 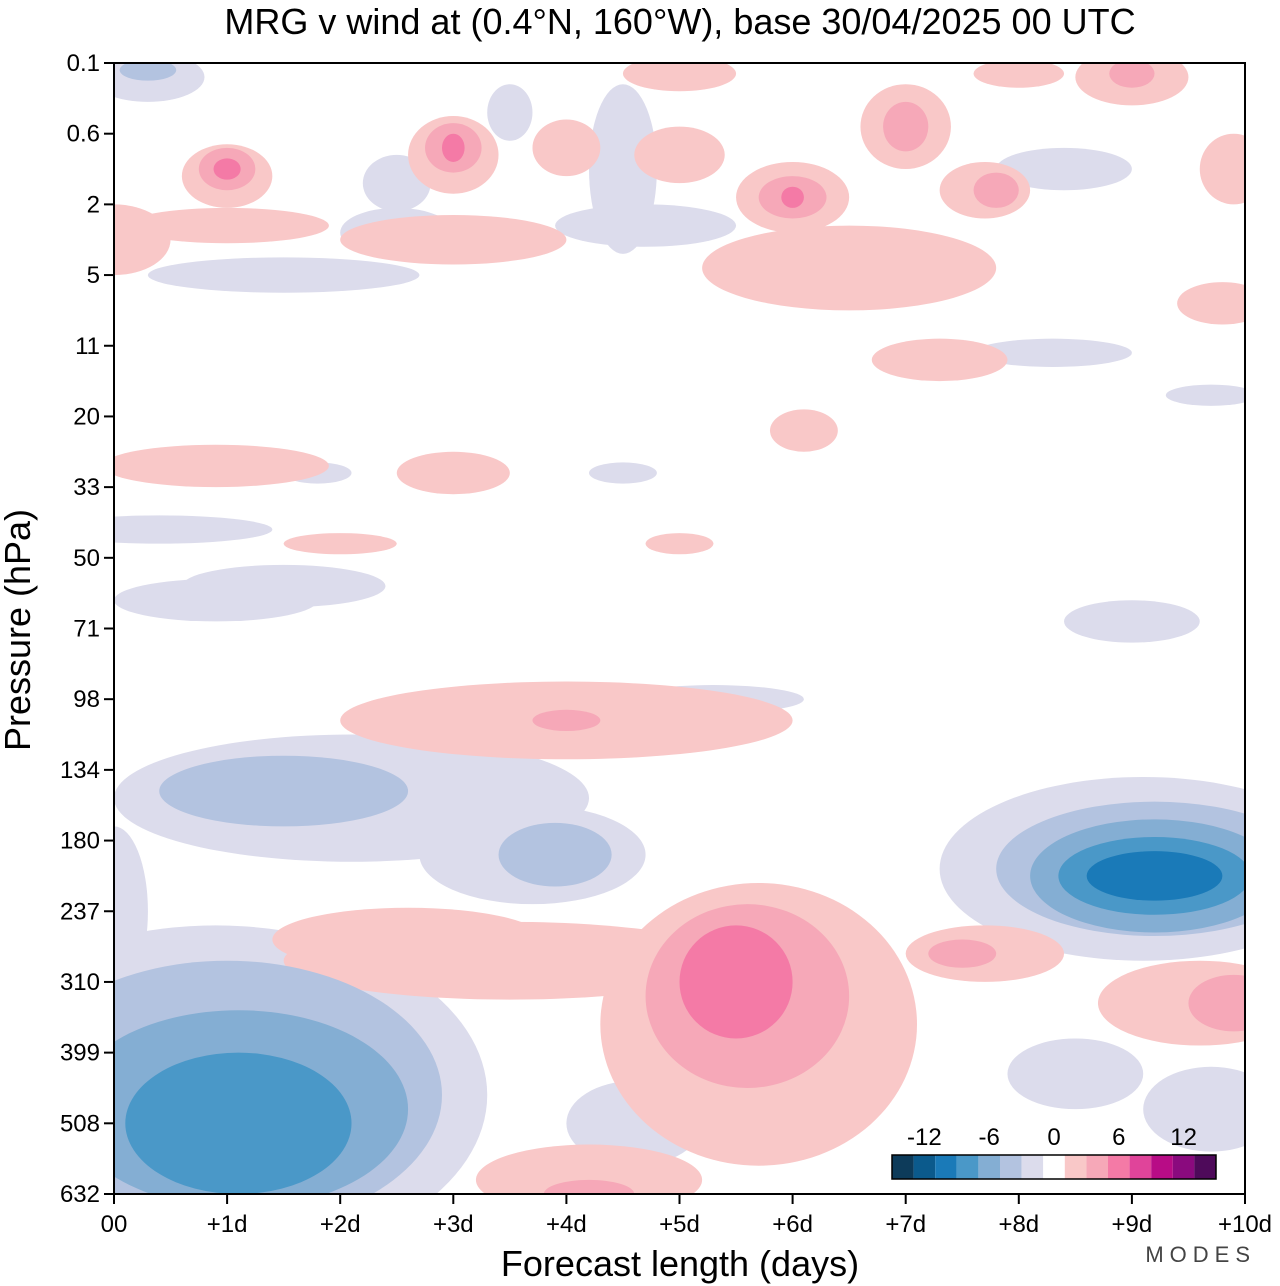 I want to click on x-axis: 00 +1d +2d +3d +4d +5d +6d +7d +8d +9d +10d, so click(x=686, y=1216).